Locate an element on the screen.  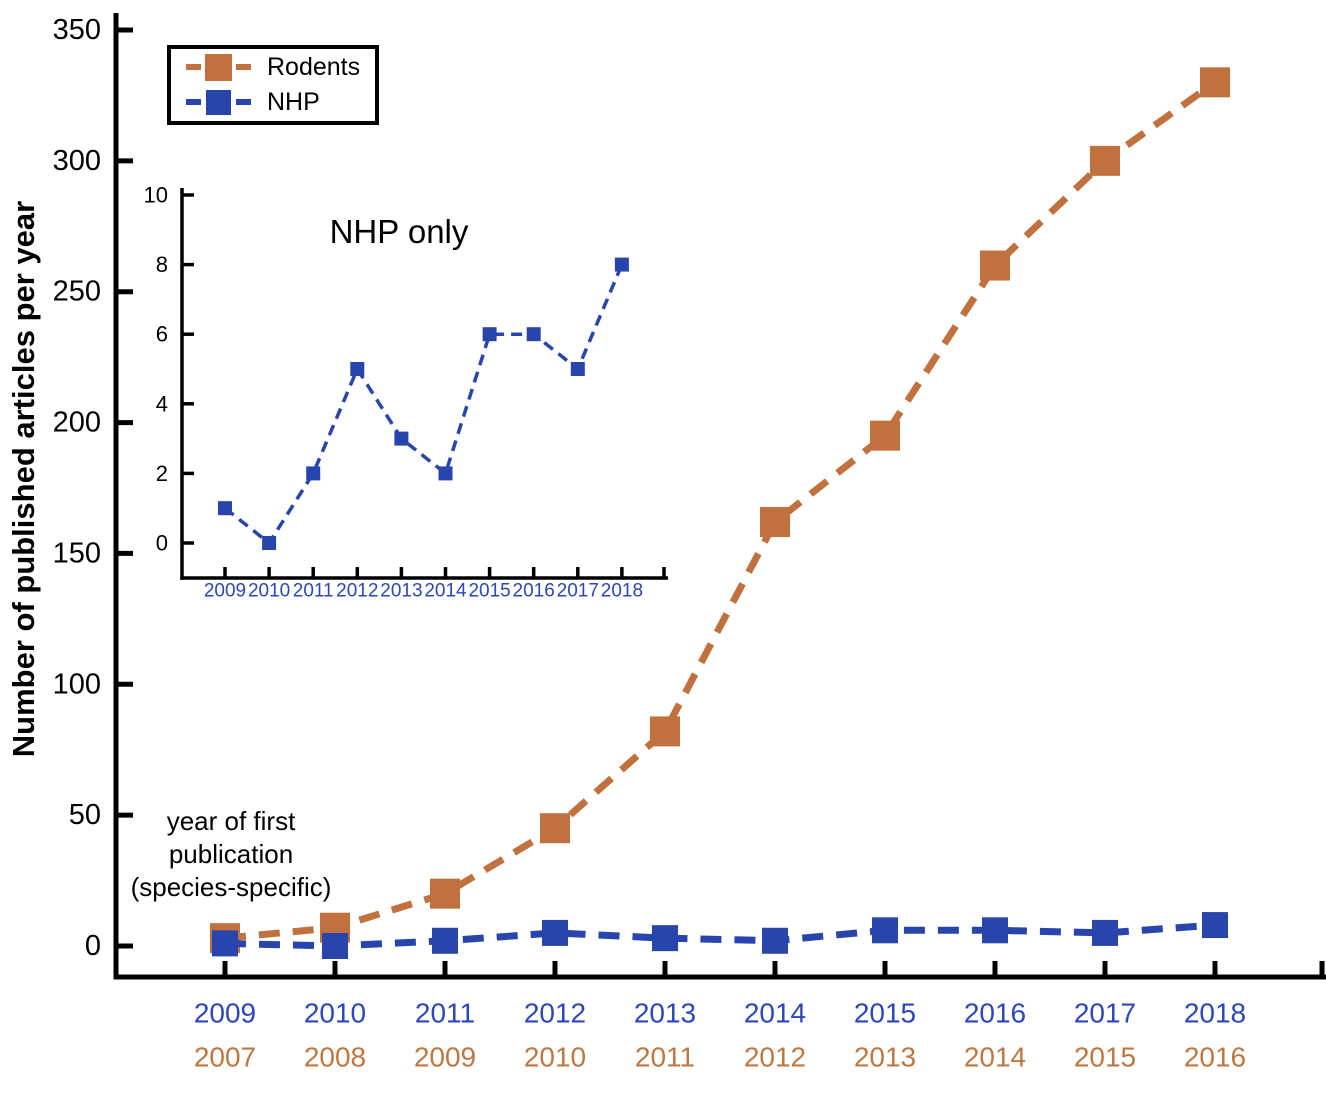
svg-text: 6 is located at coordinates (162, 334).